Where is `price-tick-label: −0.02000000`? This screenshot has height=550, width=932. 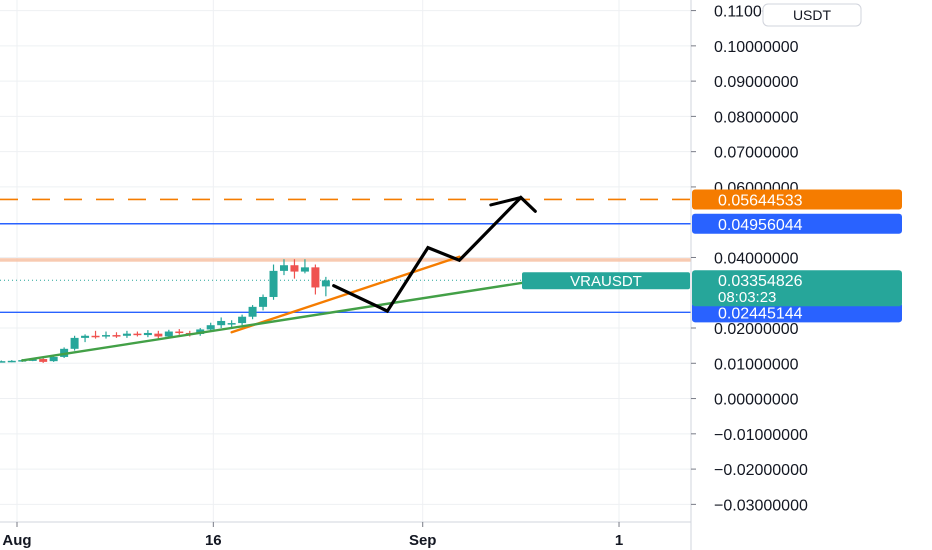 price-tick-label: −0.02000000 is located at coordinates (761, 470).